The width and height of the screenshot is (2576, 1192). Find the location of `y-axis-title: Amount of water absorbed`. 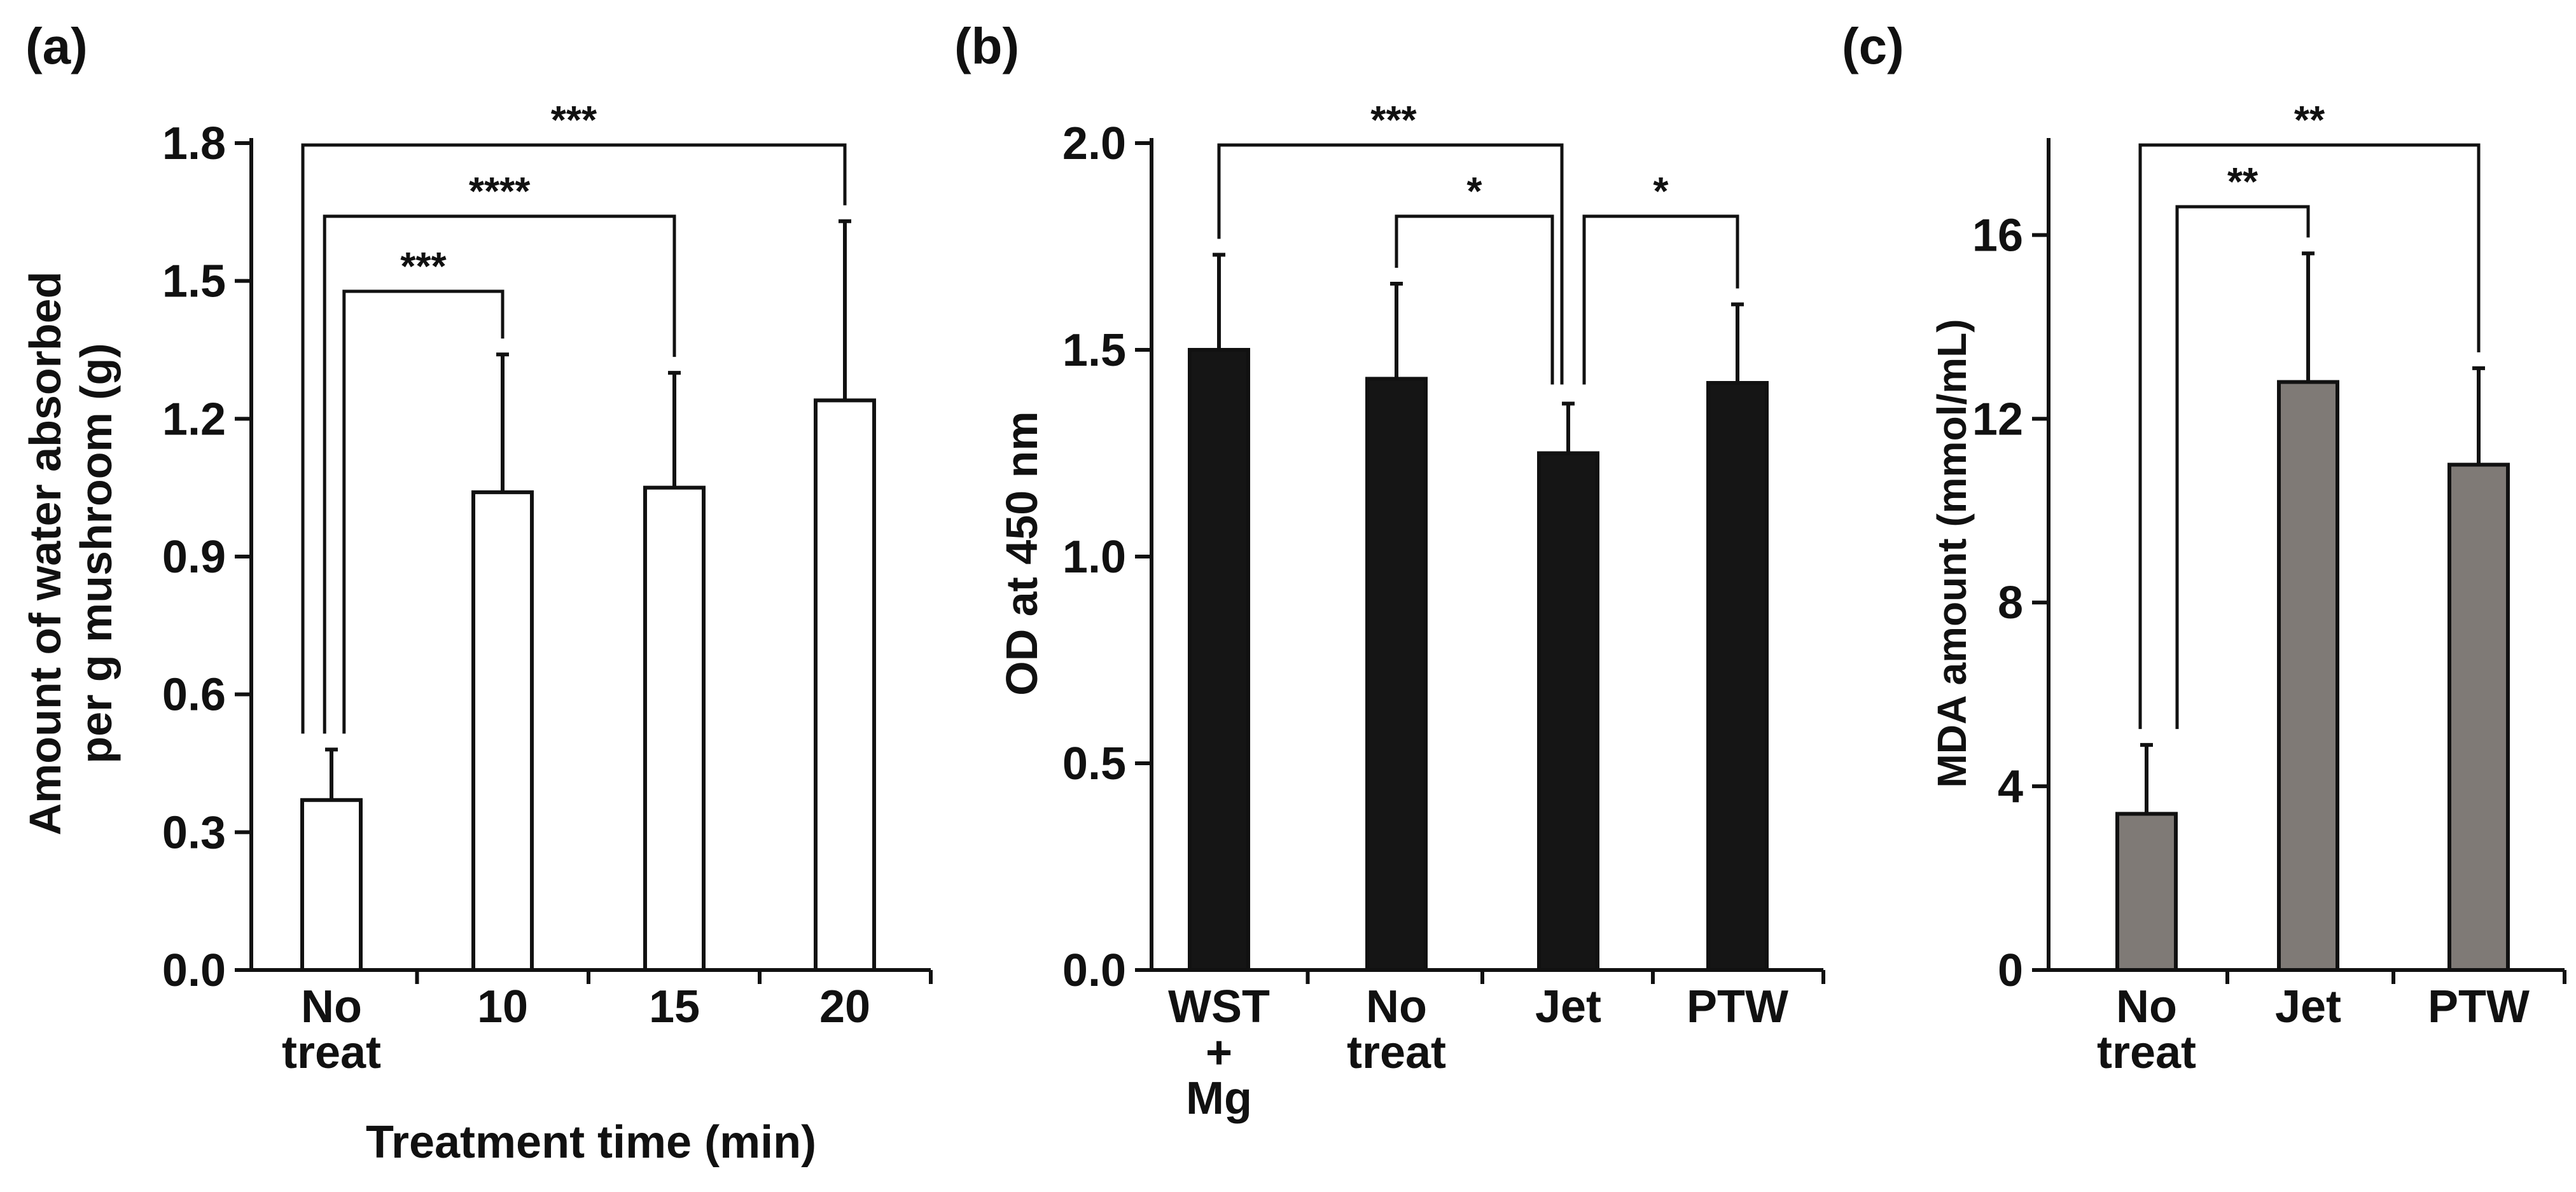

y-axis-title: Amount of water absorbed is located at coordinates (45, 554).